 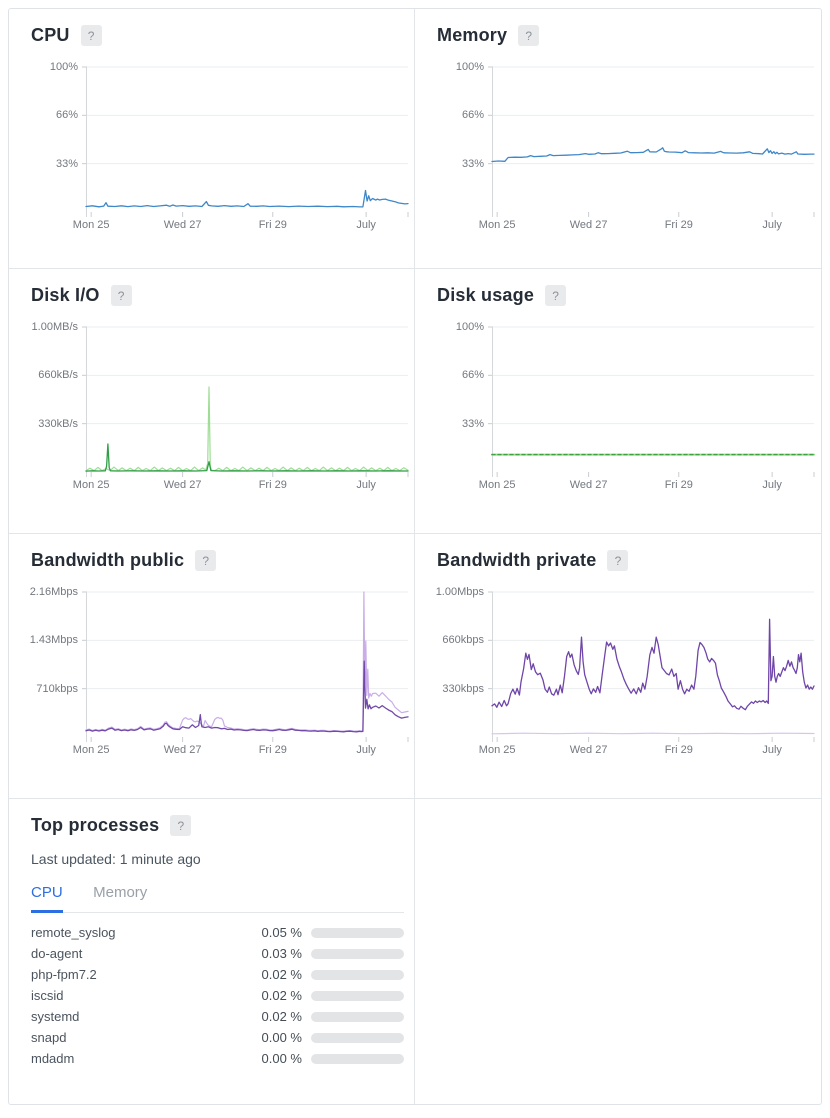 What do you see at coordinates (217, 1016) in the screenshot?
I see `process-row: systemd 0.02 %` at bounding box center [217, 1016].